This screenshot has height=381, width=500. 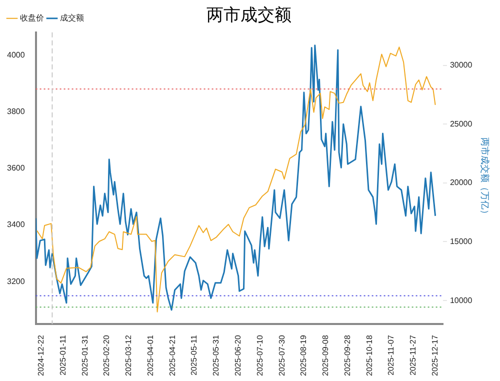 What do you see at coordinates (16, 168) in the screenshot?
I see `y-tick-label: 3600` at bounding box center [16, 168].